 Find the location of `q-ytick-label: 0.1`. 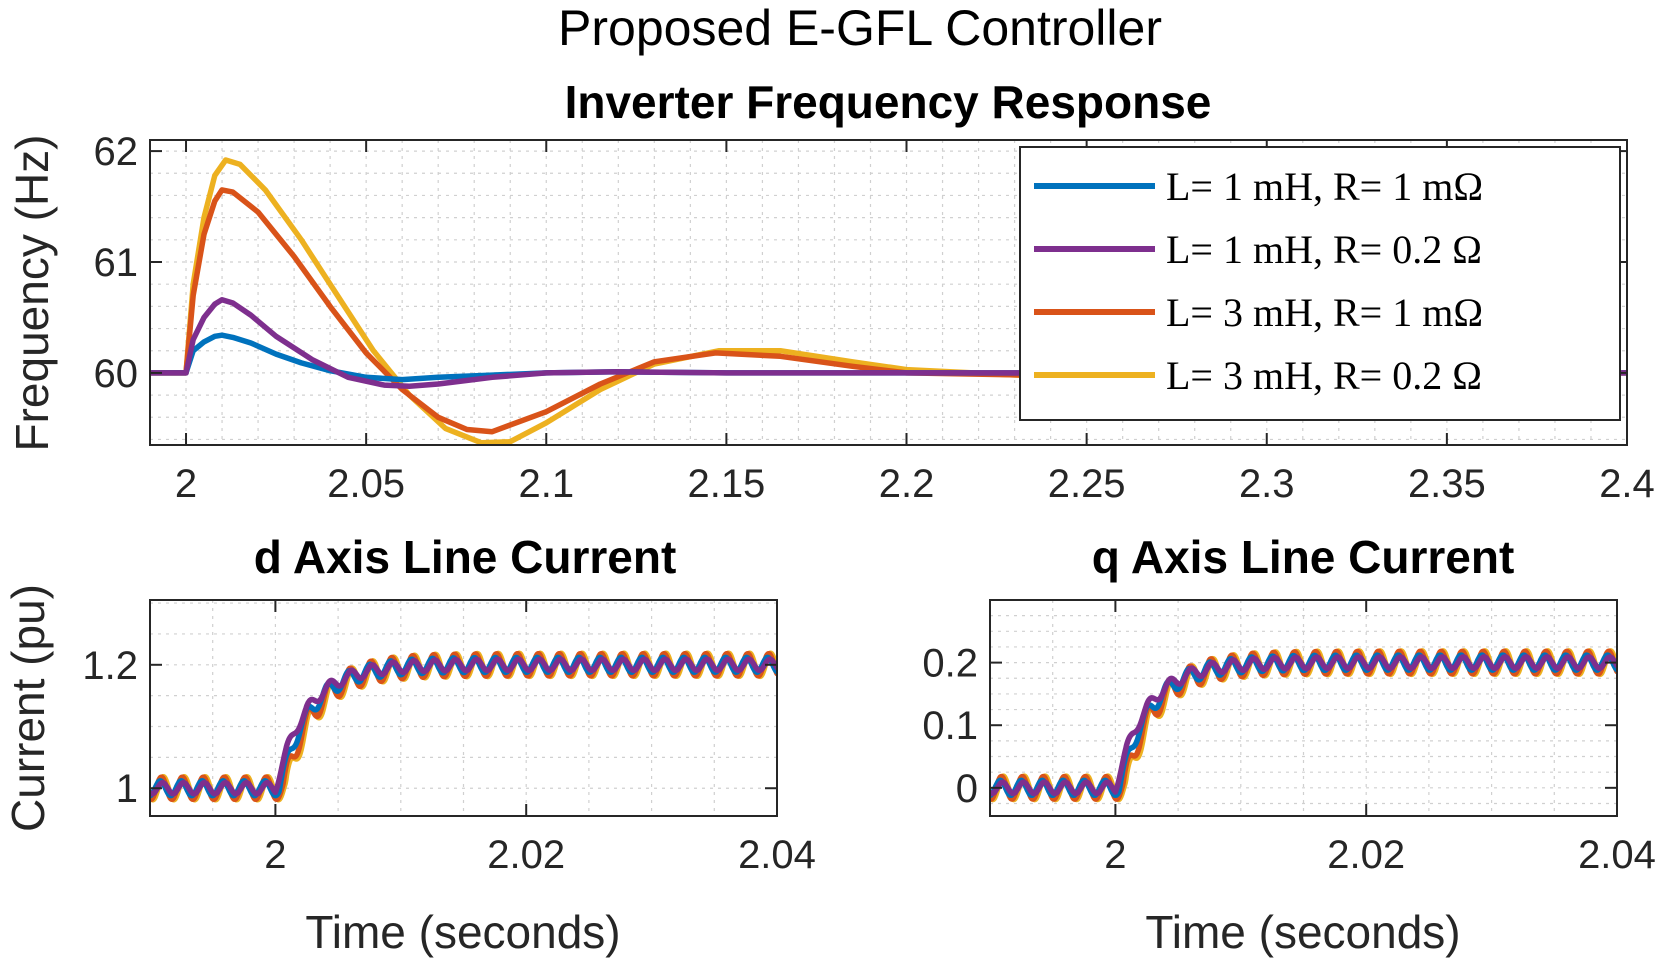

q-ytick-label: 0.1 is located at coordinates (950, 726).